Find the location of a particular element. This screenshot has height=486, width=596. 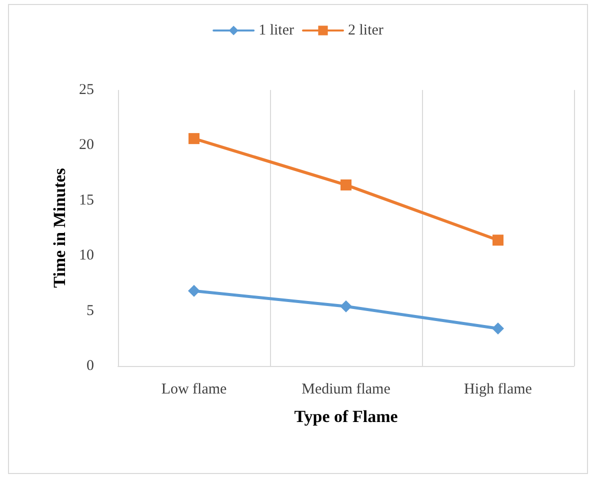

y-axis-title: Time in Minutes is located at coordinates (59, 228).